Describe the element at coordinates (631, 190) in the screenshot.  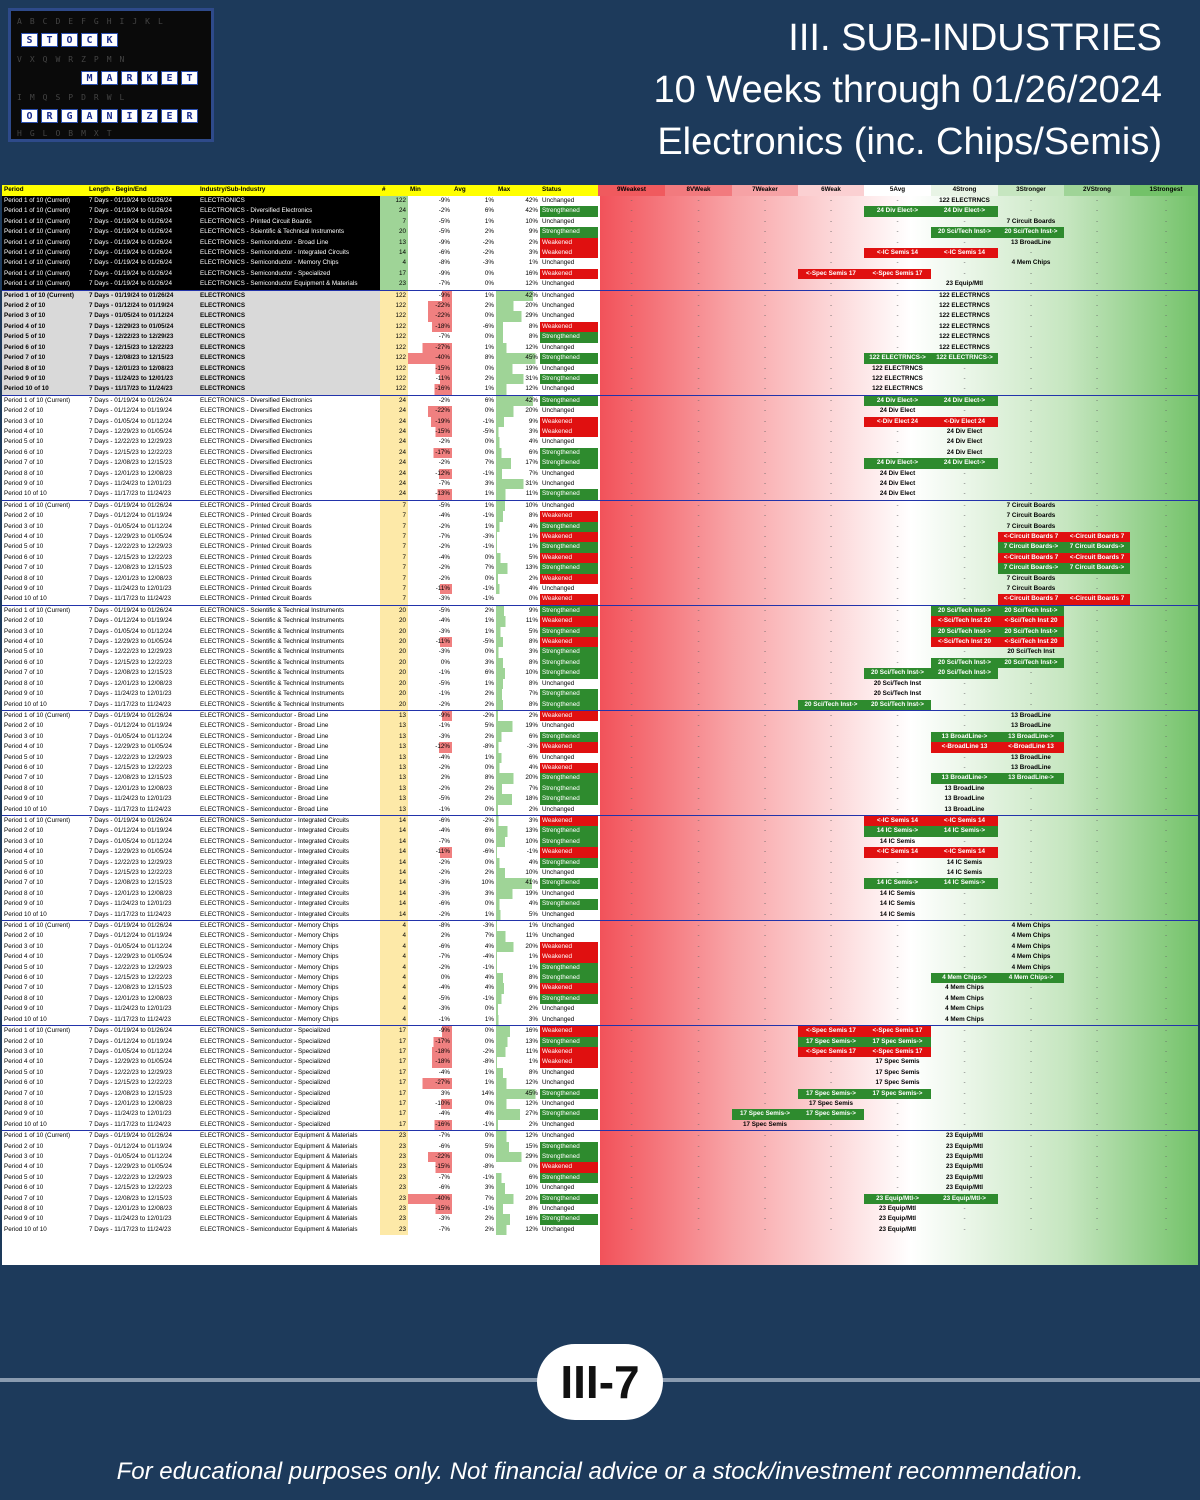
I see `column-header: 9Weakest` at that location.